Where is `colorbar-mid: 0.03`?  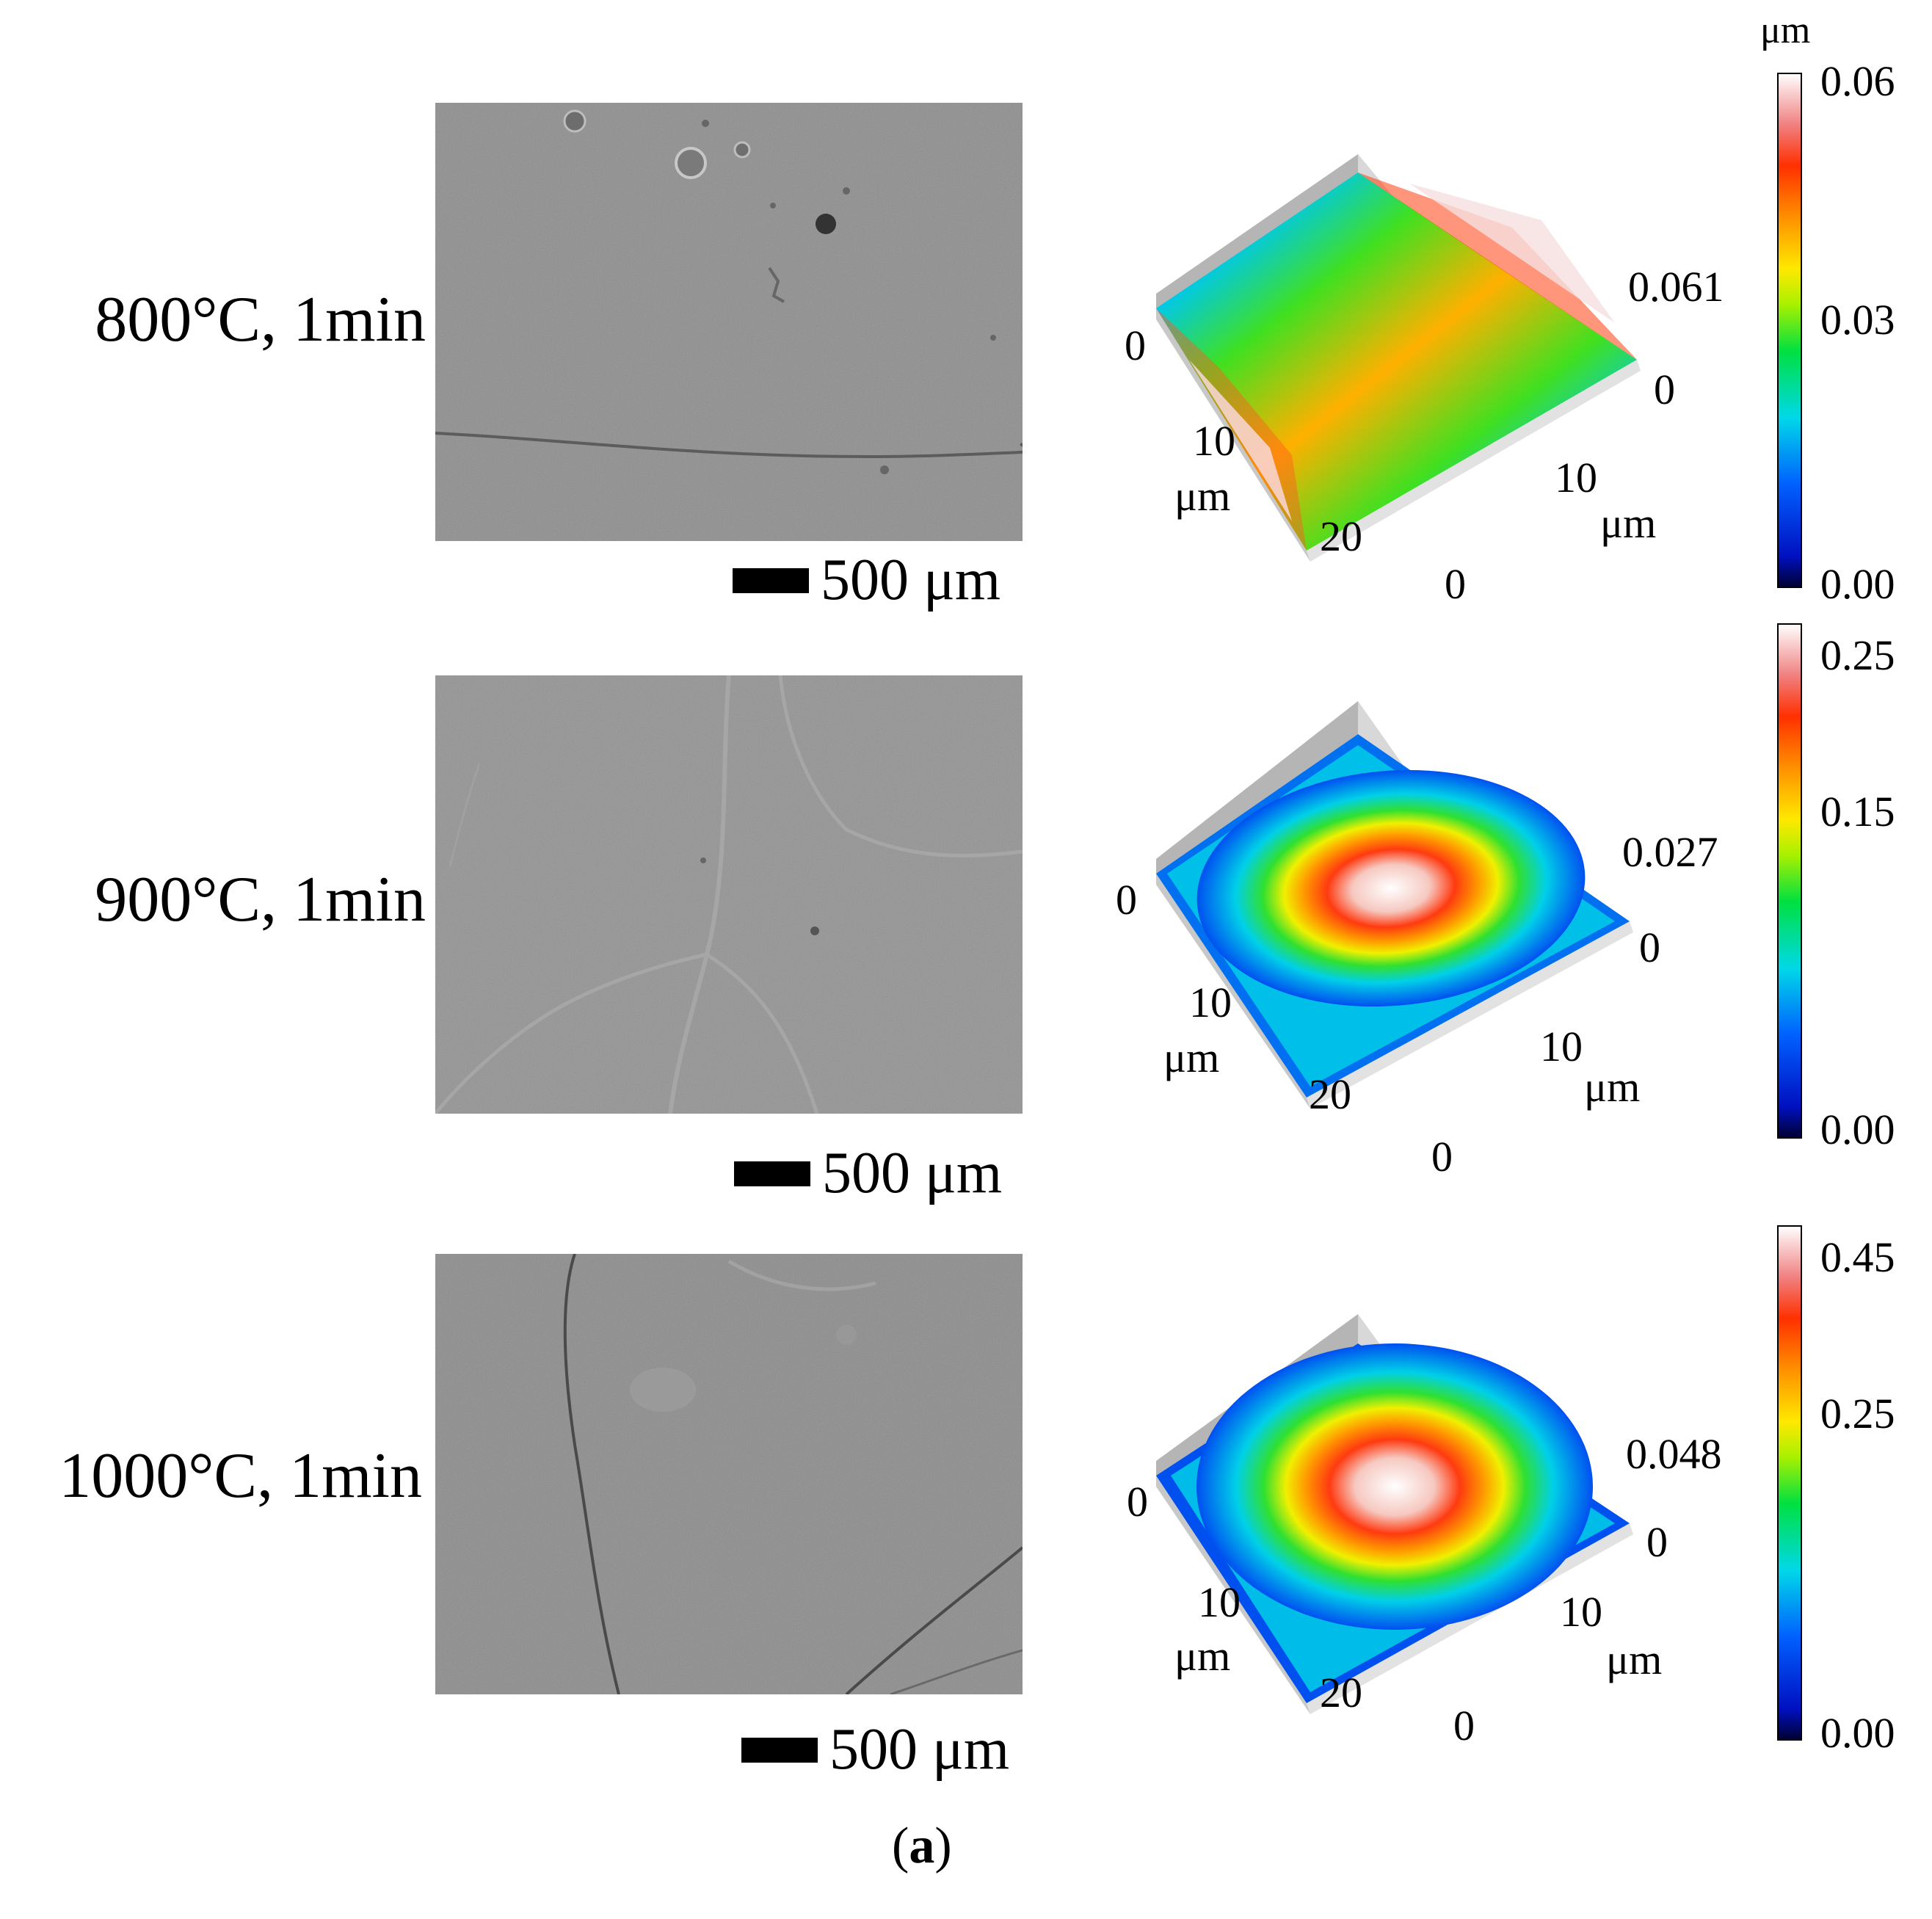
colorbar-mid: 0.03 is located at coordinates (1857, 320).